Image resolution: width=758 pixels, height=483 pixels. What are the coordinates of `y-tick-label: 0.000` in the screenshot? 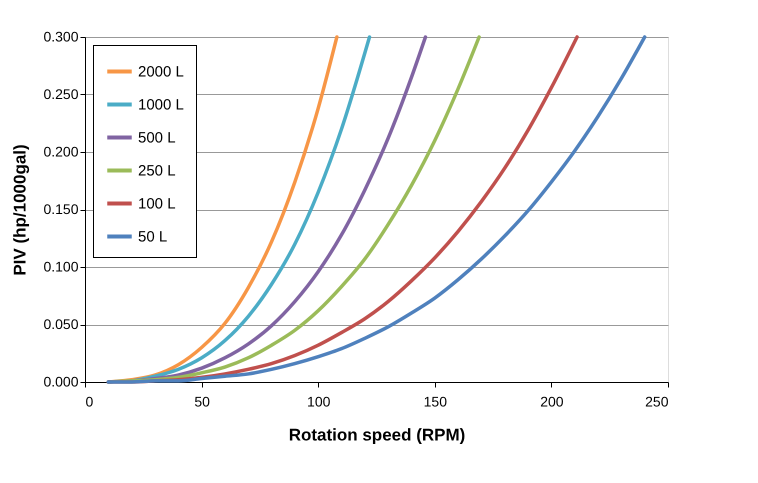 It's located at (61, 382).